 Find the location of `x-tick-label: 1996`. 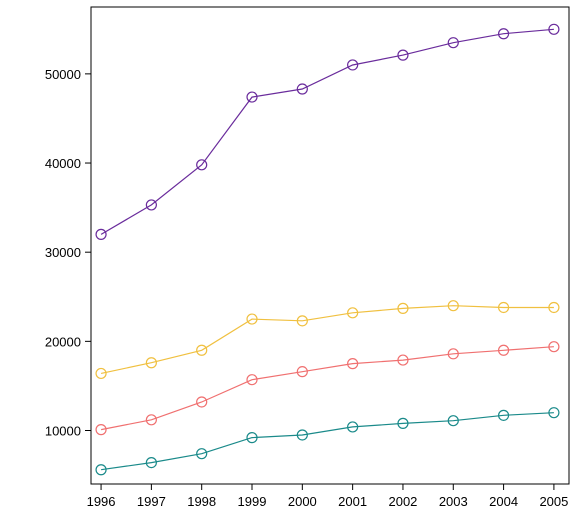

x-tick-label: 1996 is located at coordinates (101, 501).